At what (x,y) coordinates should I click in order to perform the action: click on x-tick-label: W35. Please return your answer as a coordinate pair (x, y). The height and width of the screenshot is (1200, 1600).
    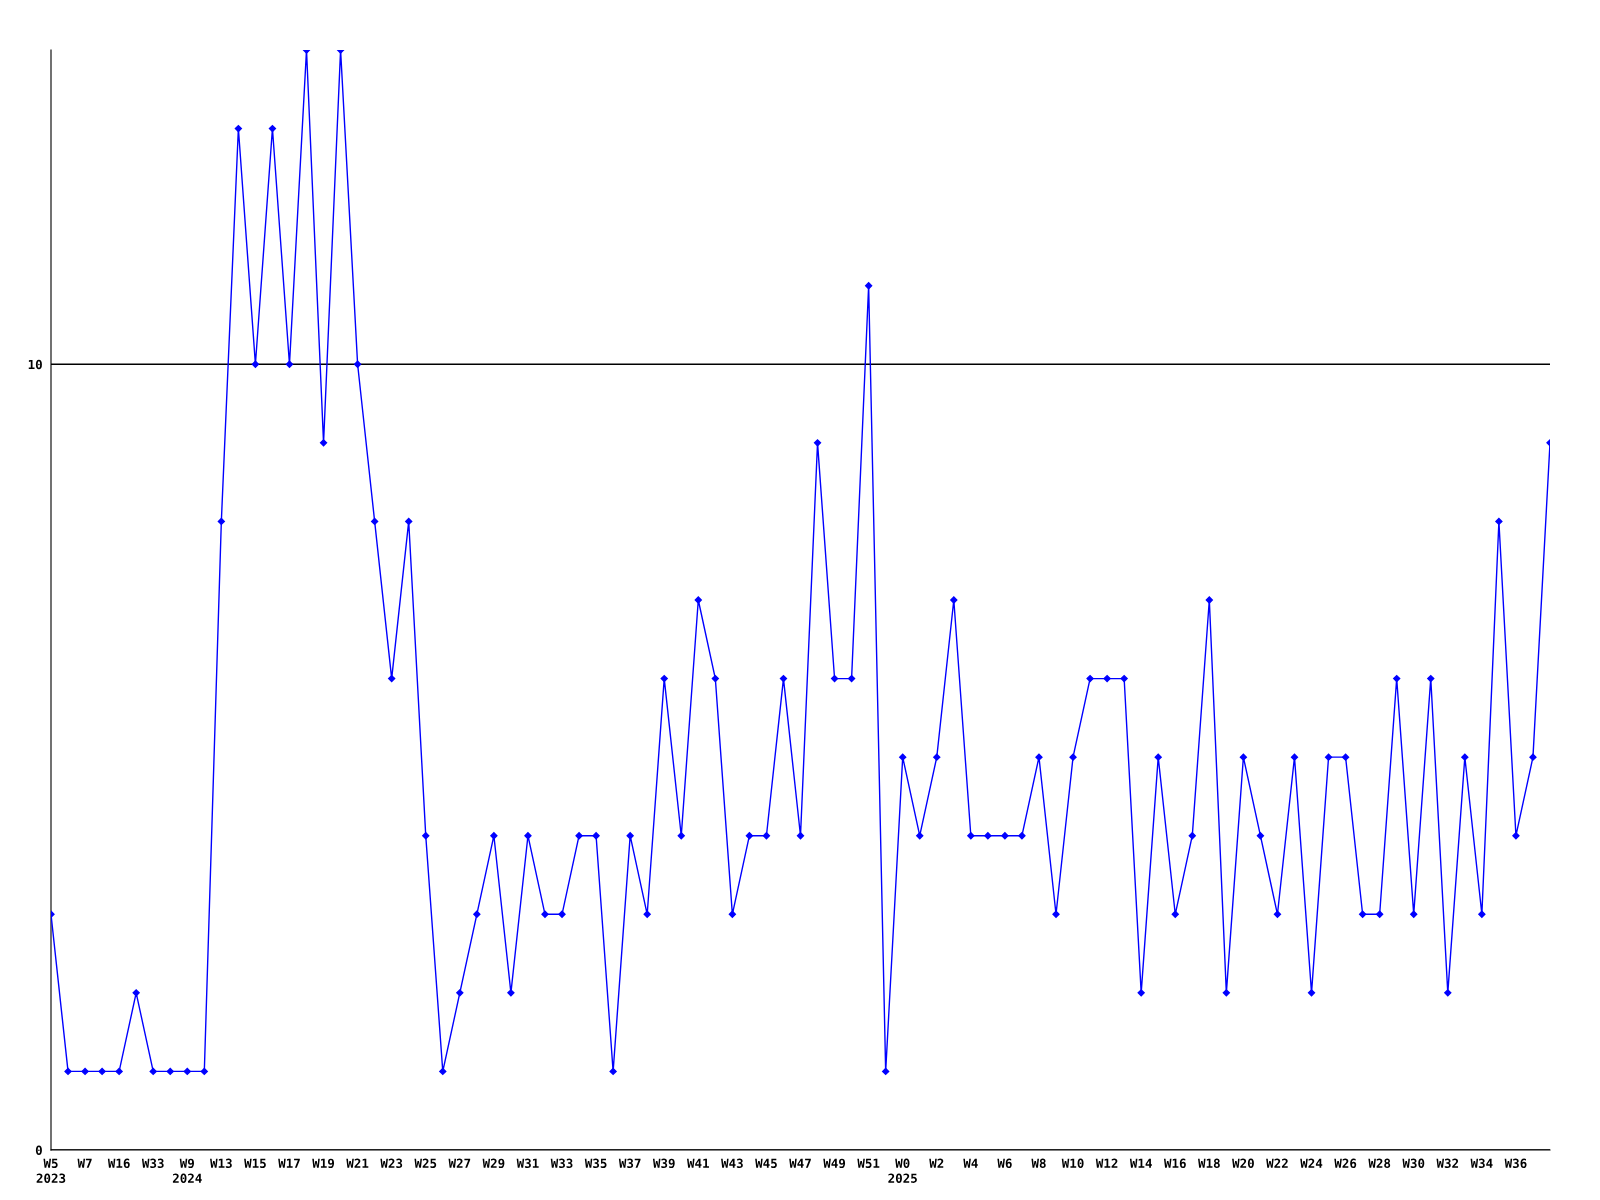
    Looking at the image, I should click on (595, 1163).